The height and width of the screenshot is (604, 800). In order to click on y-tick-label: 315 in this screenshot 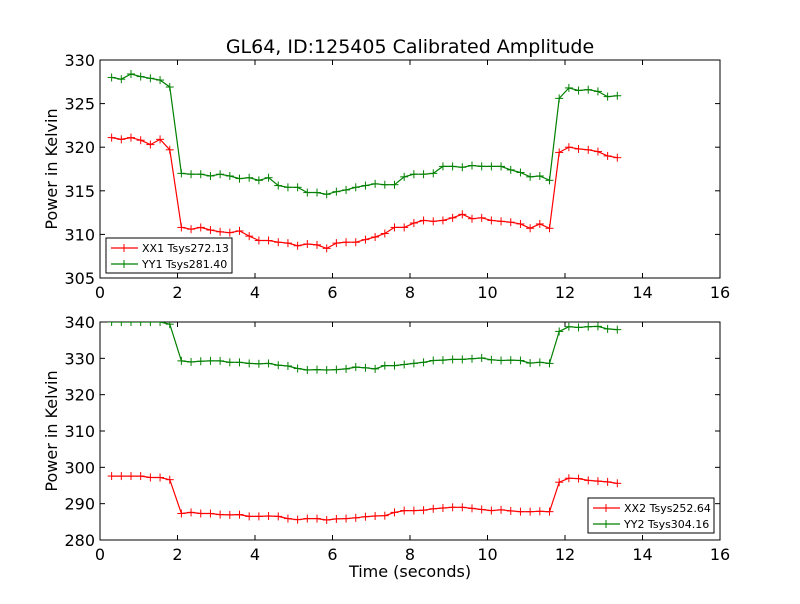, I will do `click(79, 191)`.